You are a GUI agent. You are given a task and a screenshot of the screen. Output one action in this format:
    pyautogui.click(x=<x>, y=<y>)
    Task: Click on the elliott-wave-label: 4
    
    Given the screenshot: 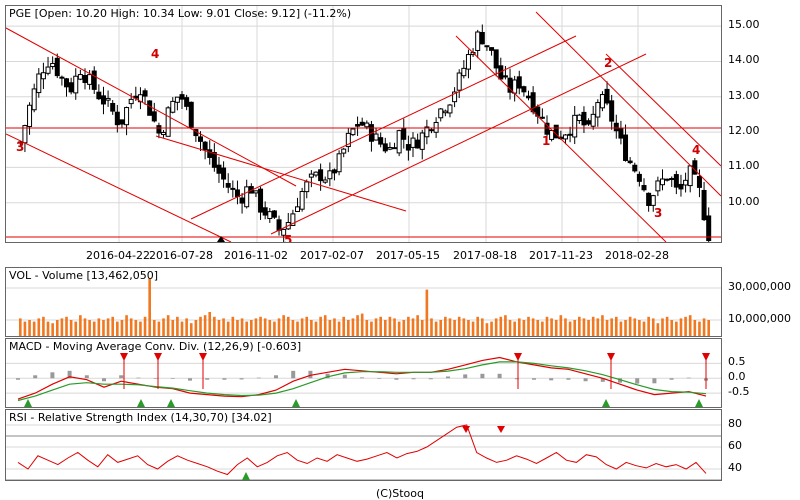 What is the action you would take?
    pyautogui.click(x=155, y=54)
    